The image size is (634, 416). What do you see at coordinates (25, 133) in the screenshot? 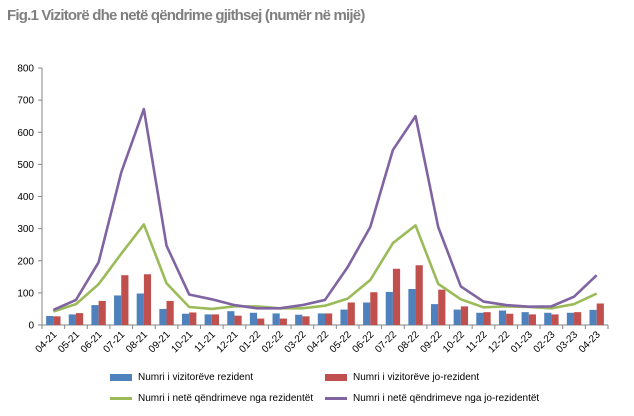
I see `y-tick-label: 600` at bounding box center [25, 133].